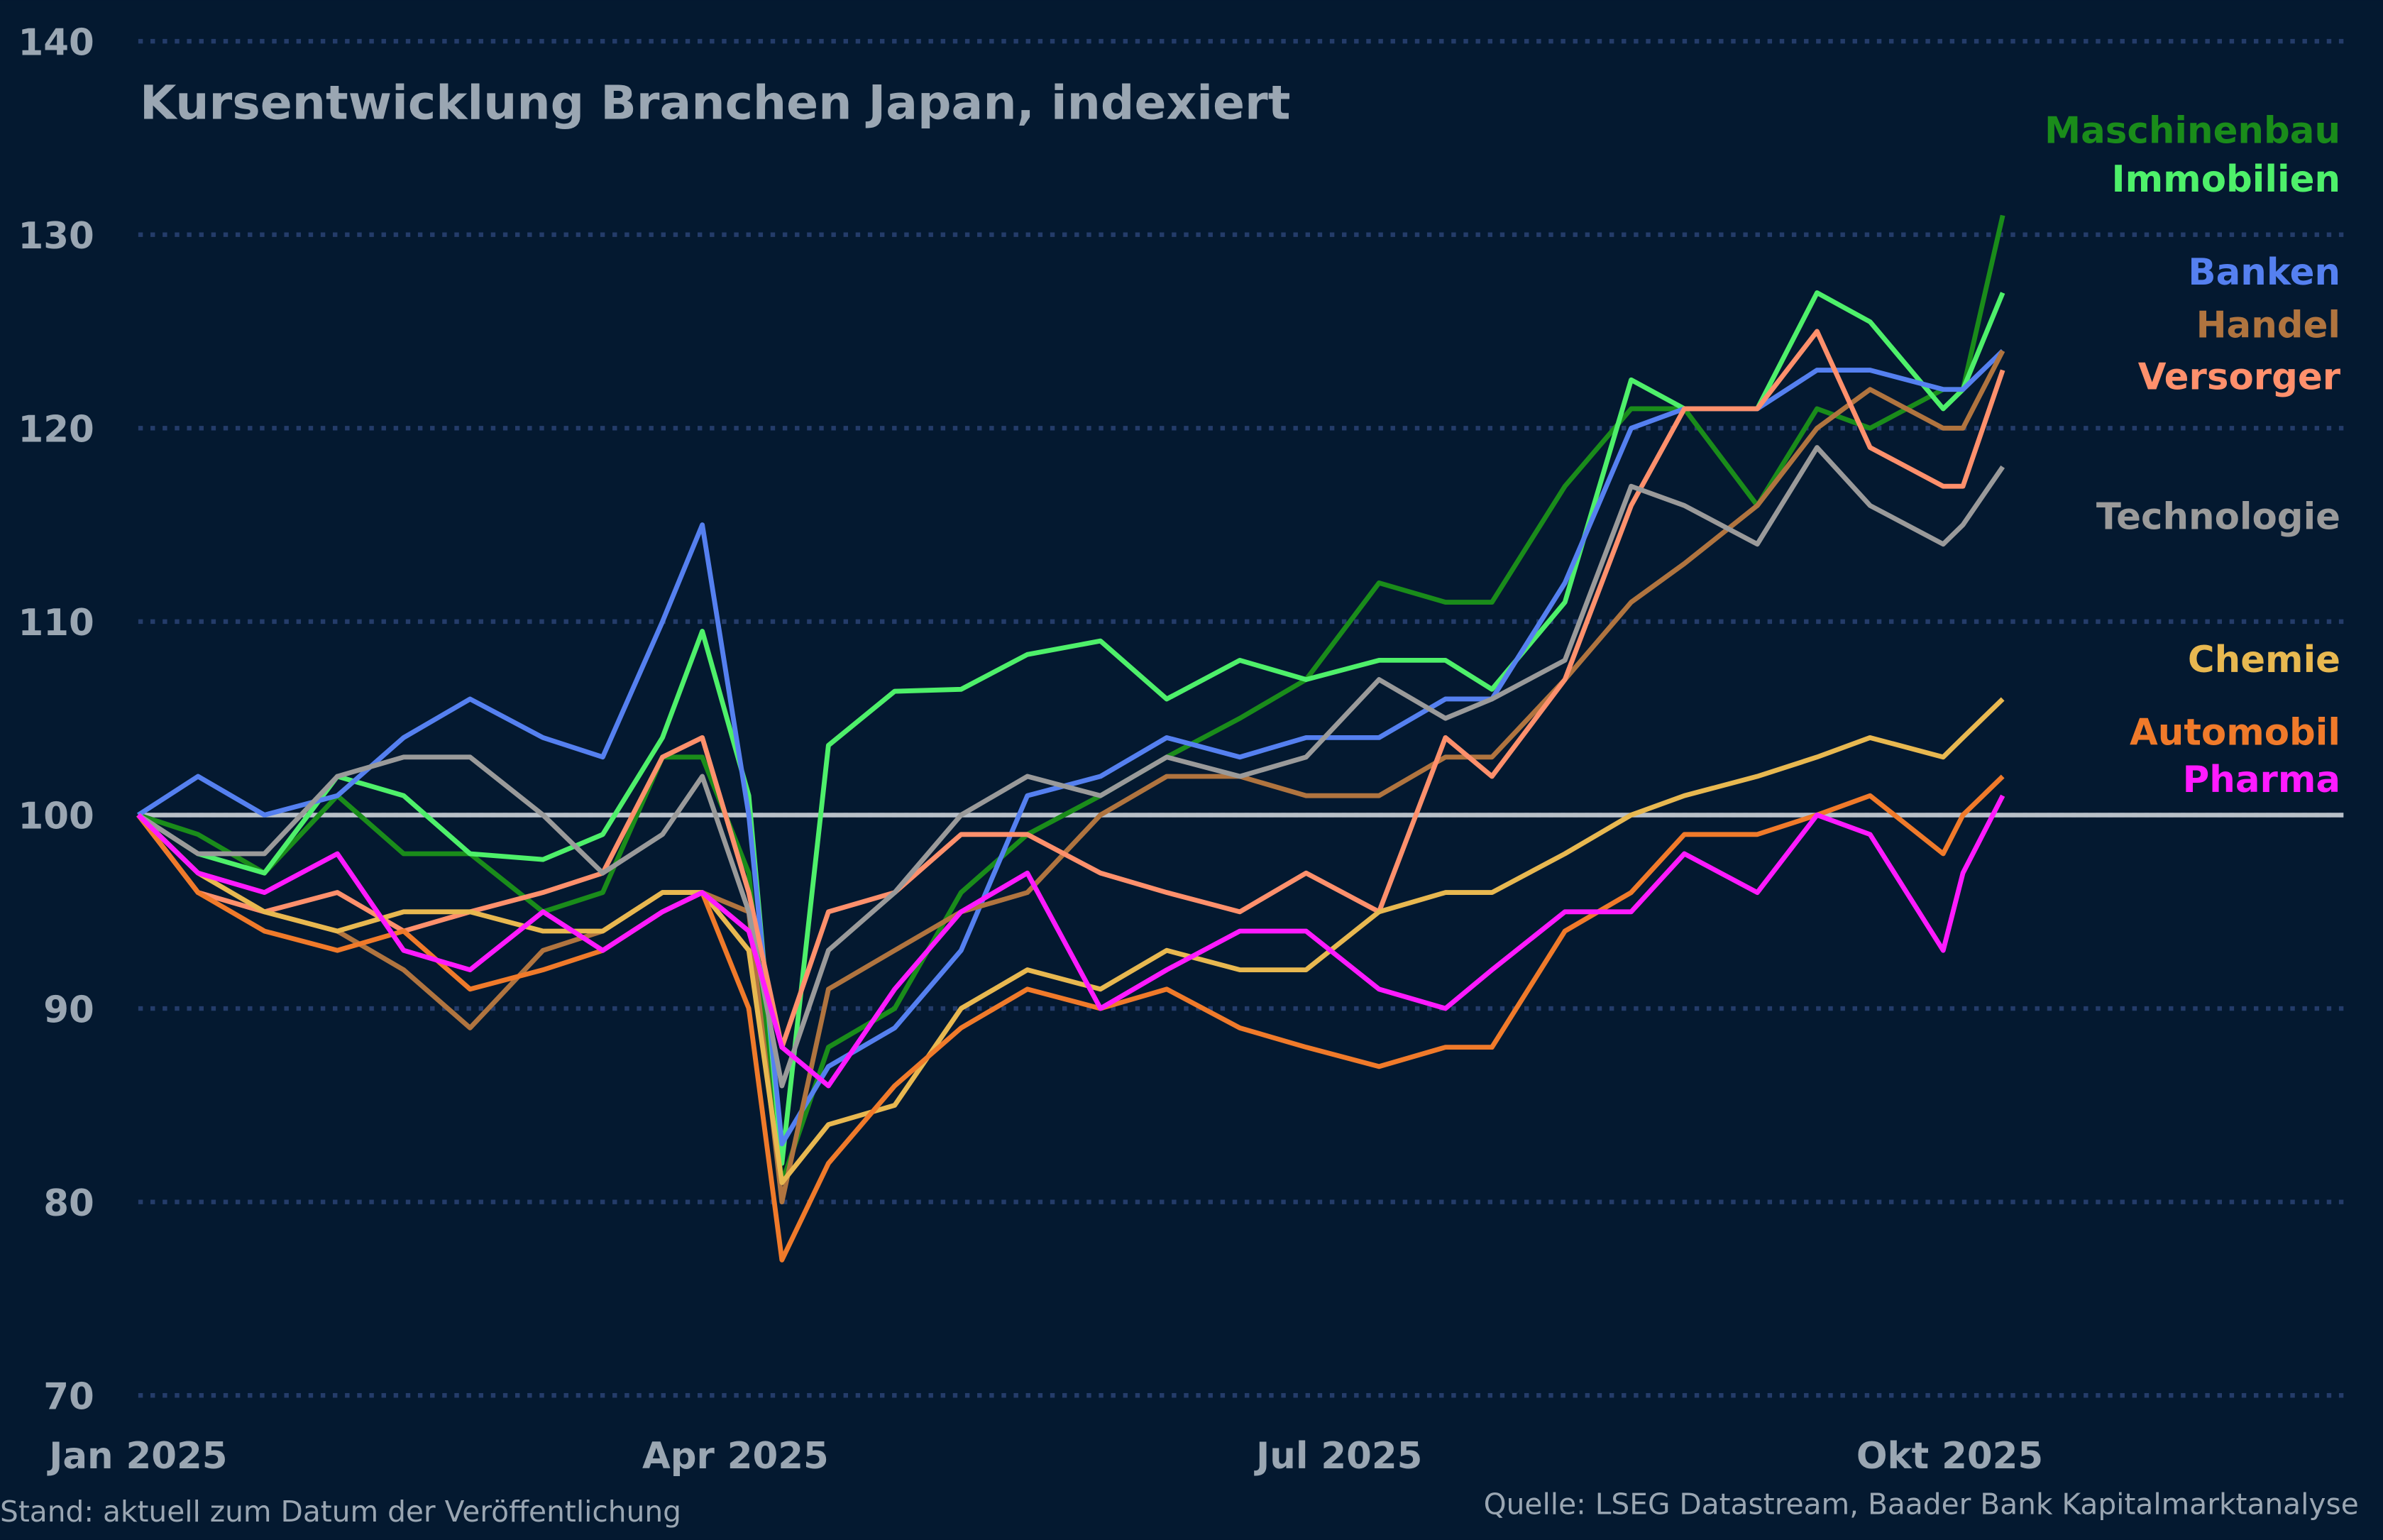 The height and width of the screenshot is (1540, 2383). What do you see at coordinates (56, 43) in the screenshot?
I see `y-tick-label: 140` at bounding box center [56, 43].